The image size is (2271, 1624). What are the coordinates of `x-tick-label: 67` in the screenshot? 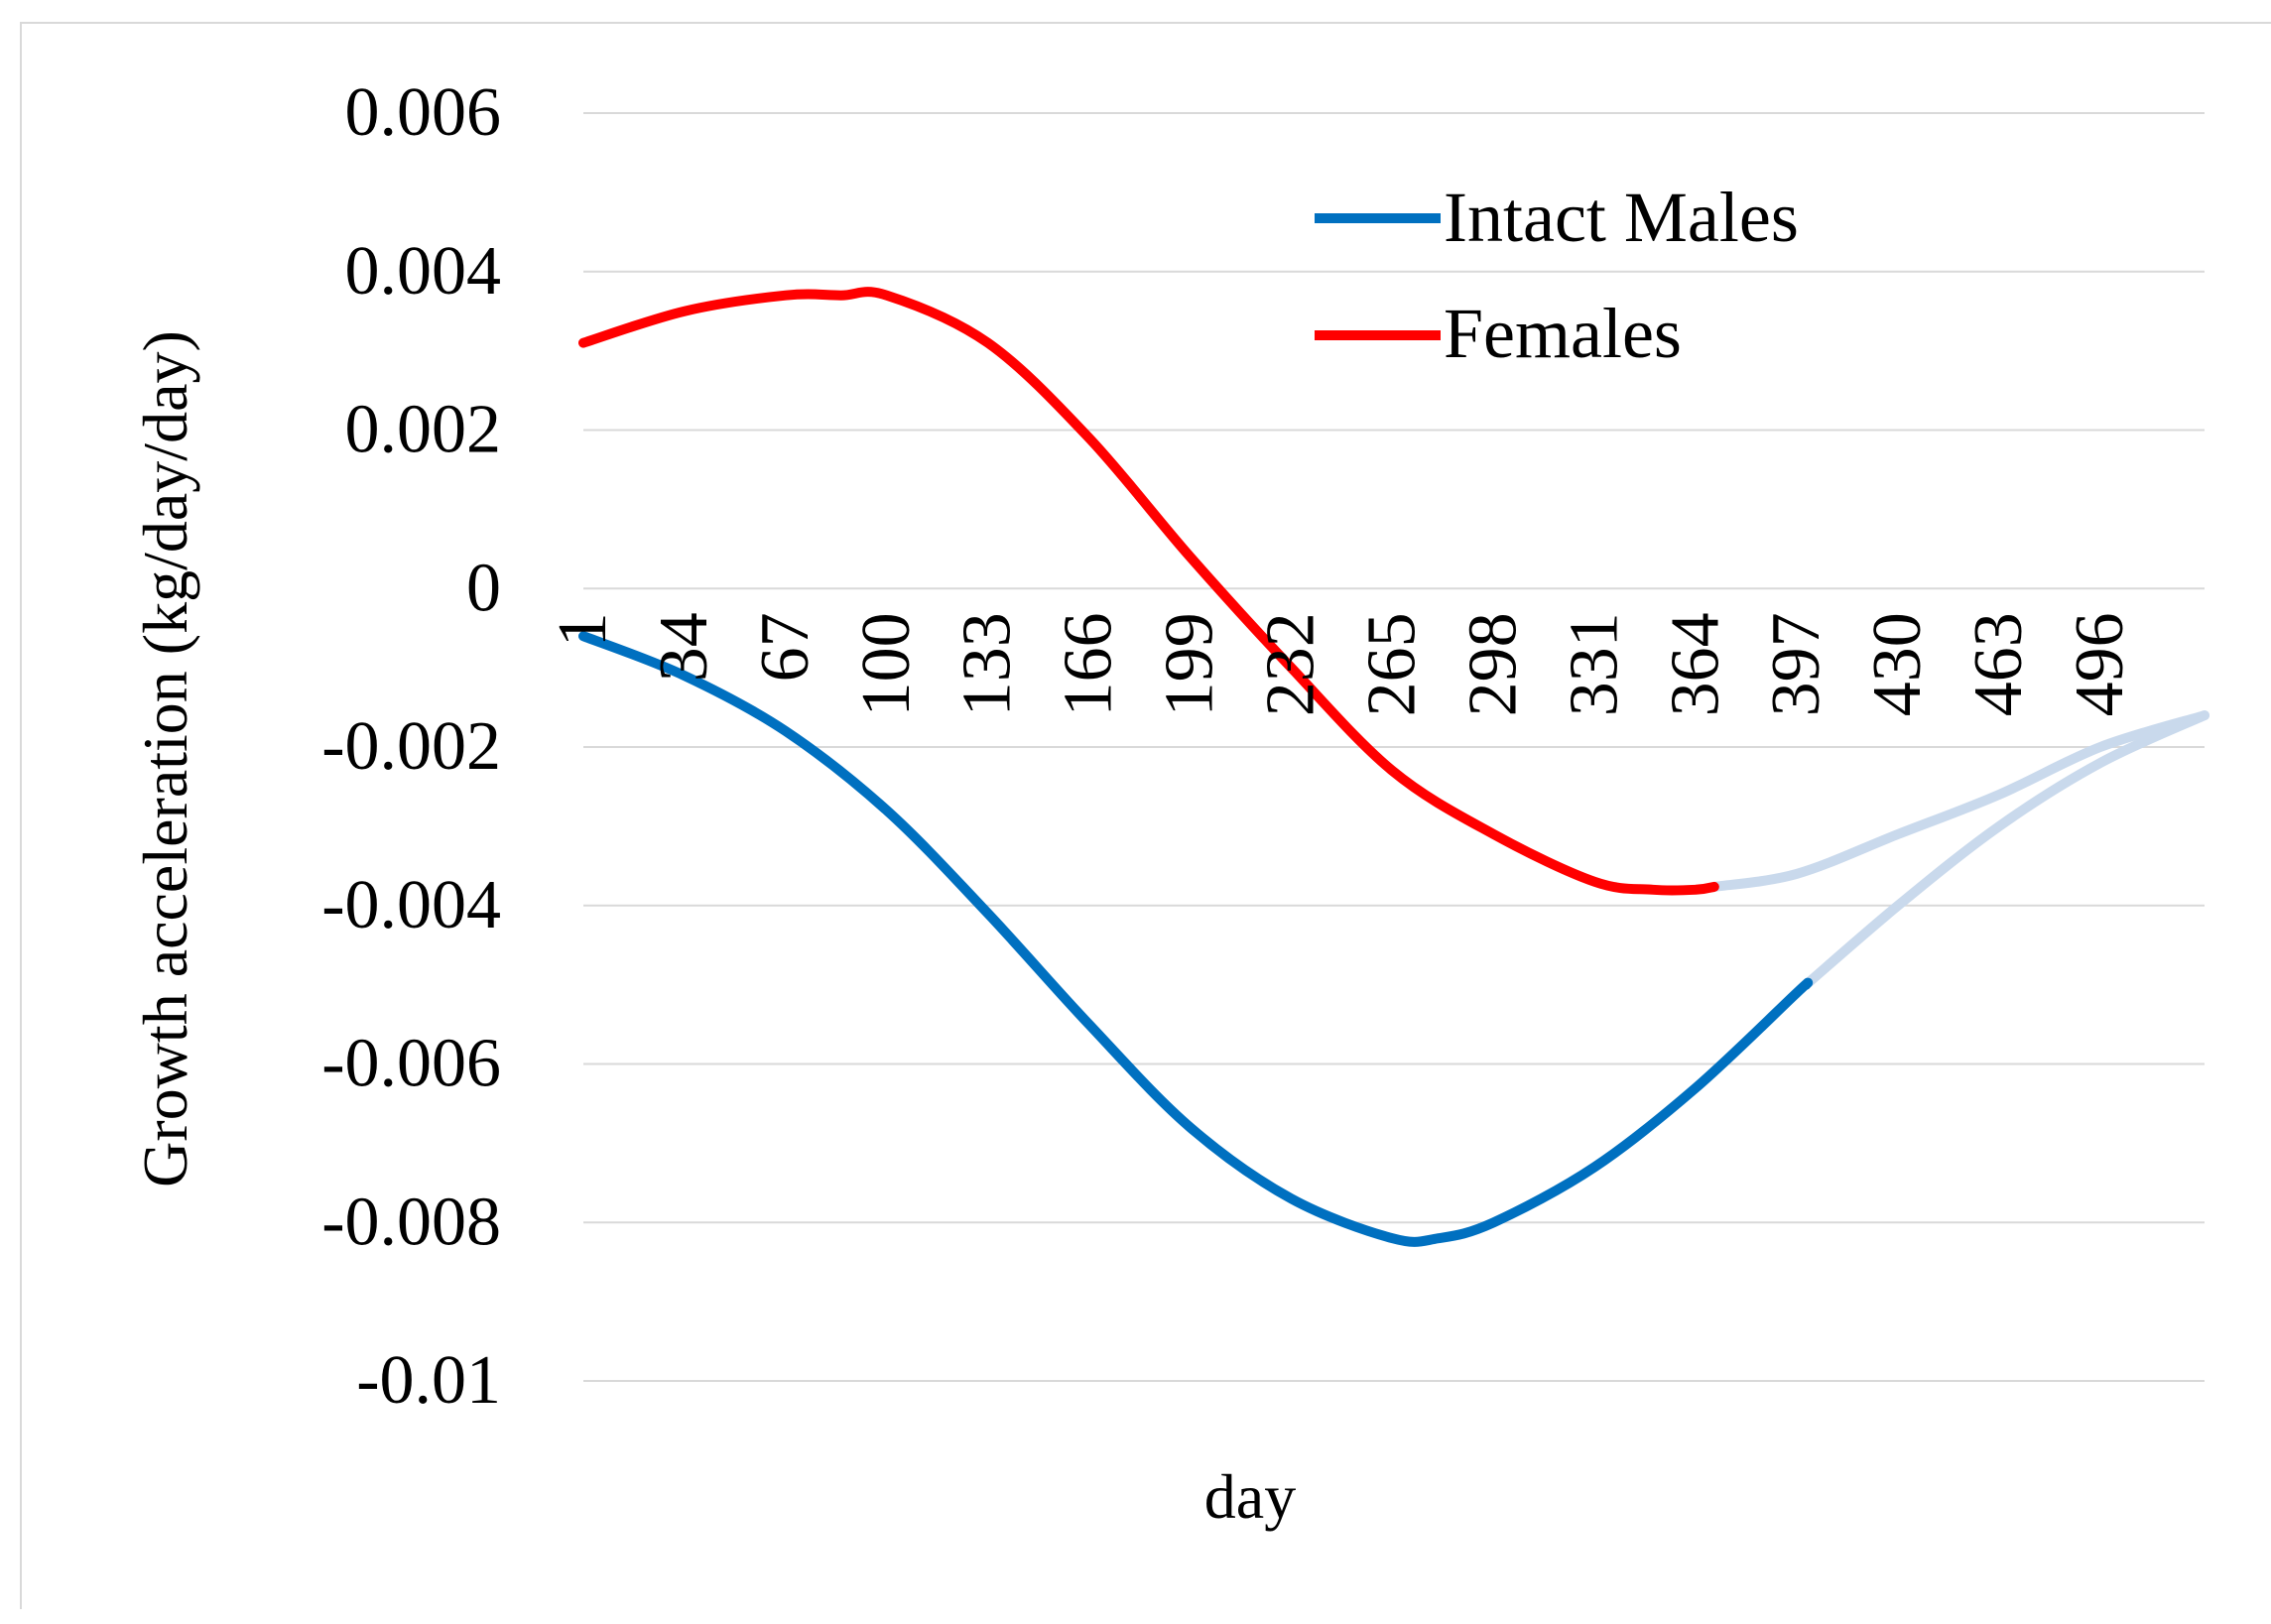 It's located at (785, 647).